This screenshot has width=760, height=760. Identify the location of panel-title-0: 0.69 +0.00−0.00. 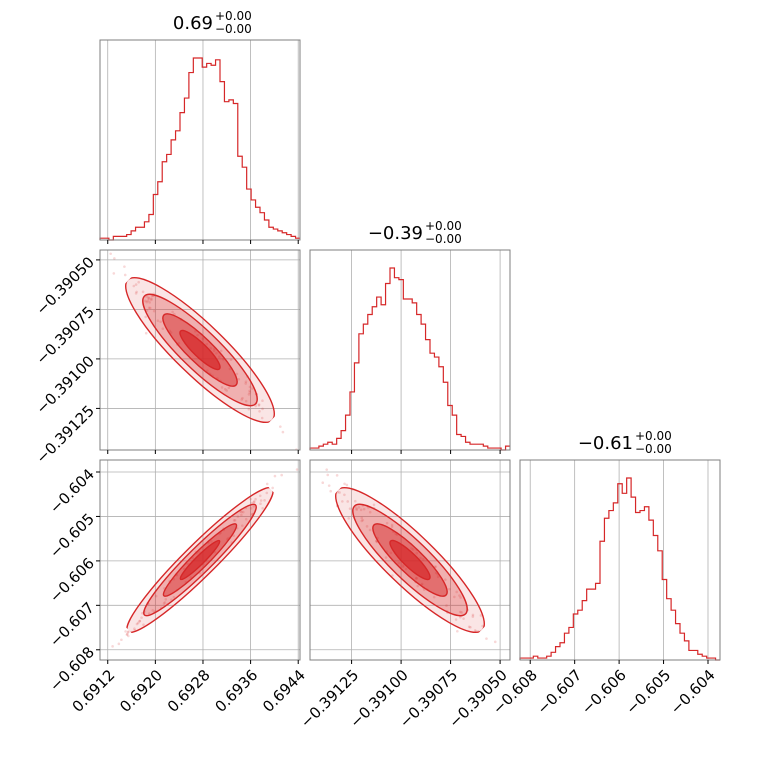
(212, 22).